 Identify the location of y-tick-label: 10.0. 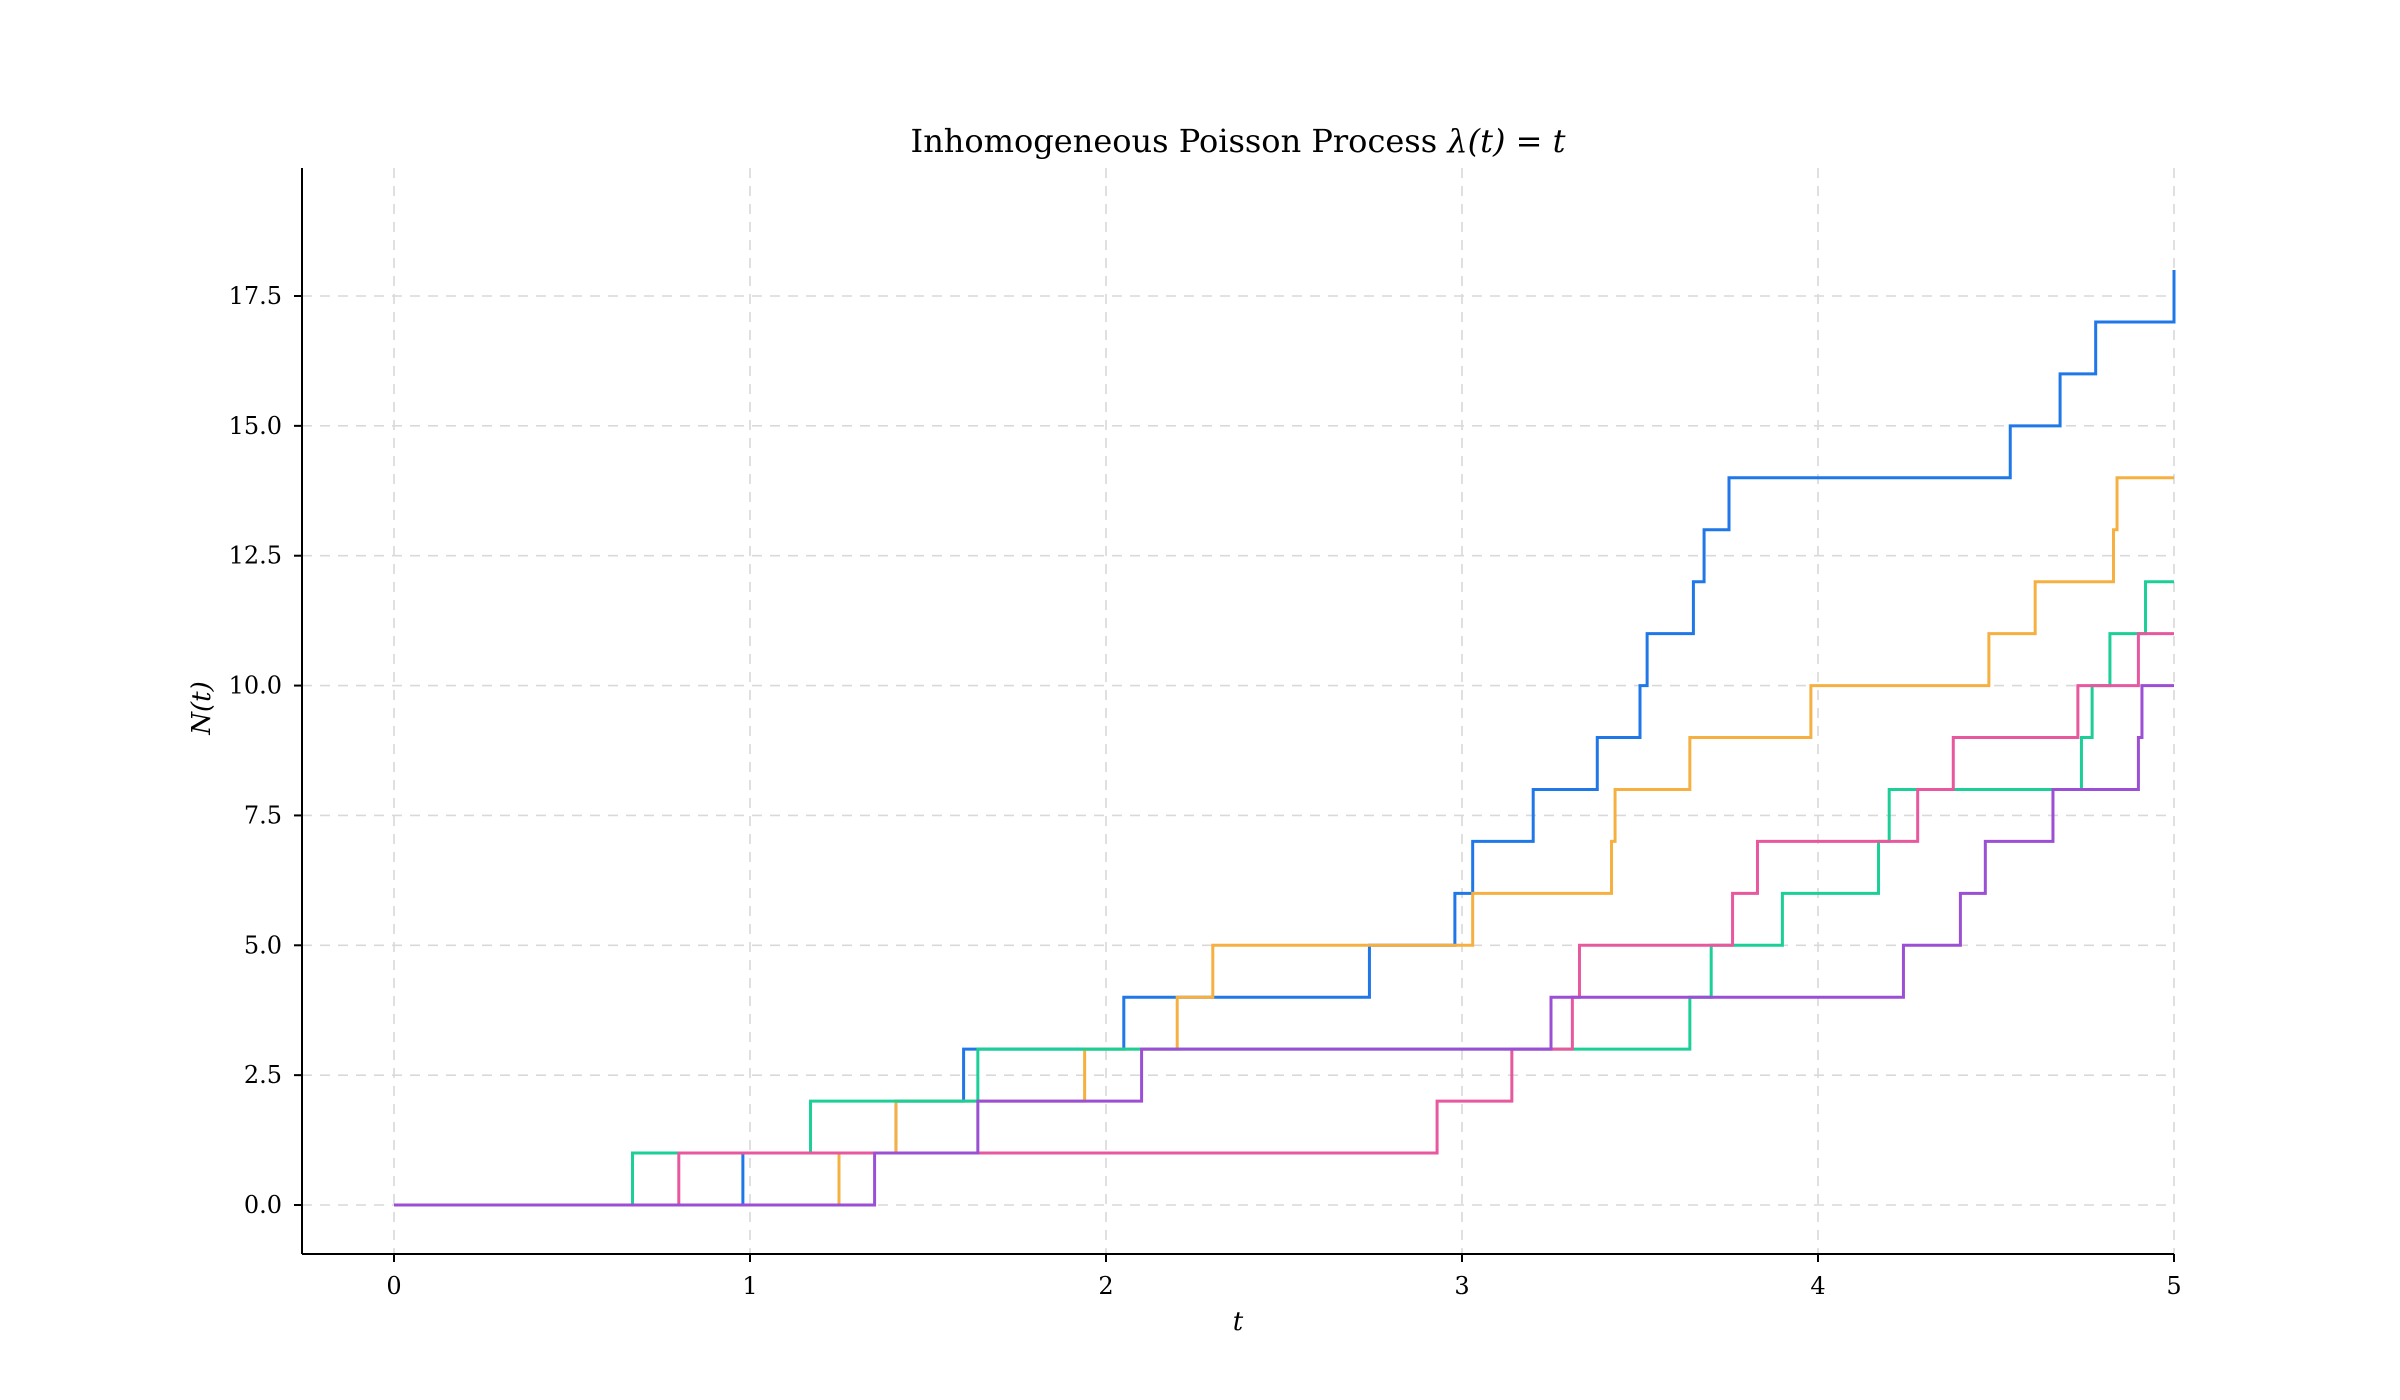
(255, 686).